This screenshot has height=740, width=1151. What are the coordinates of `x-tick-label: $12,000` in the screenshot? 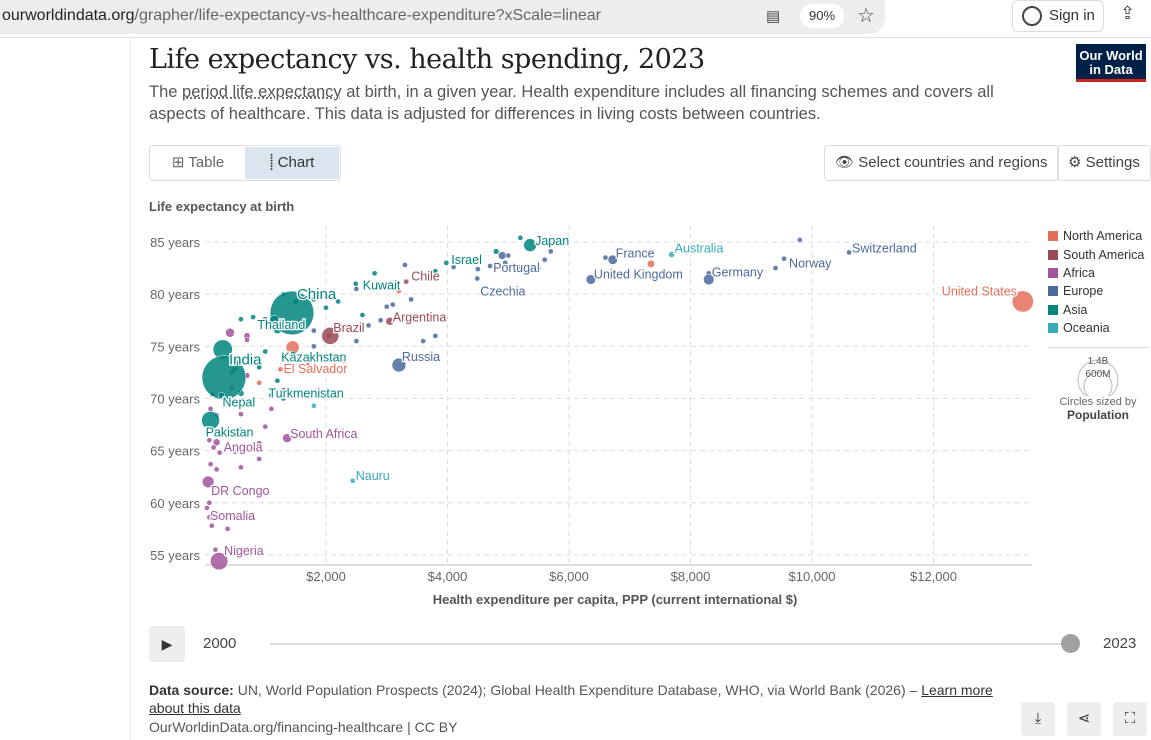 It's located at (933, 576).